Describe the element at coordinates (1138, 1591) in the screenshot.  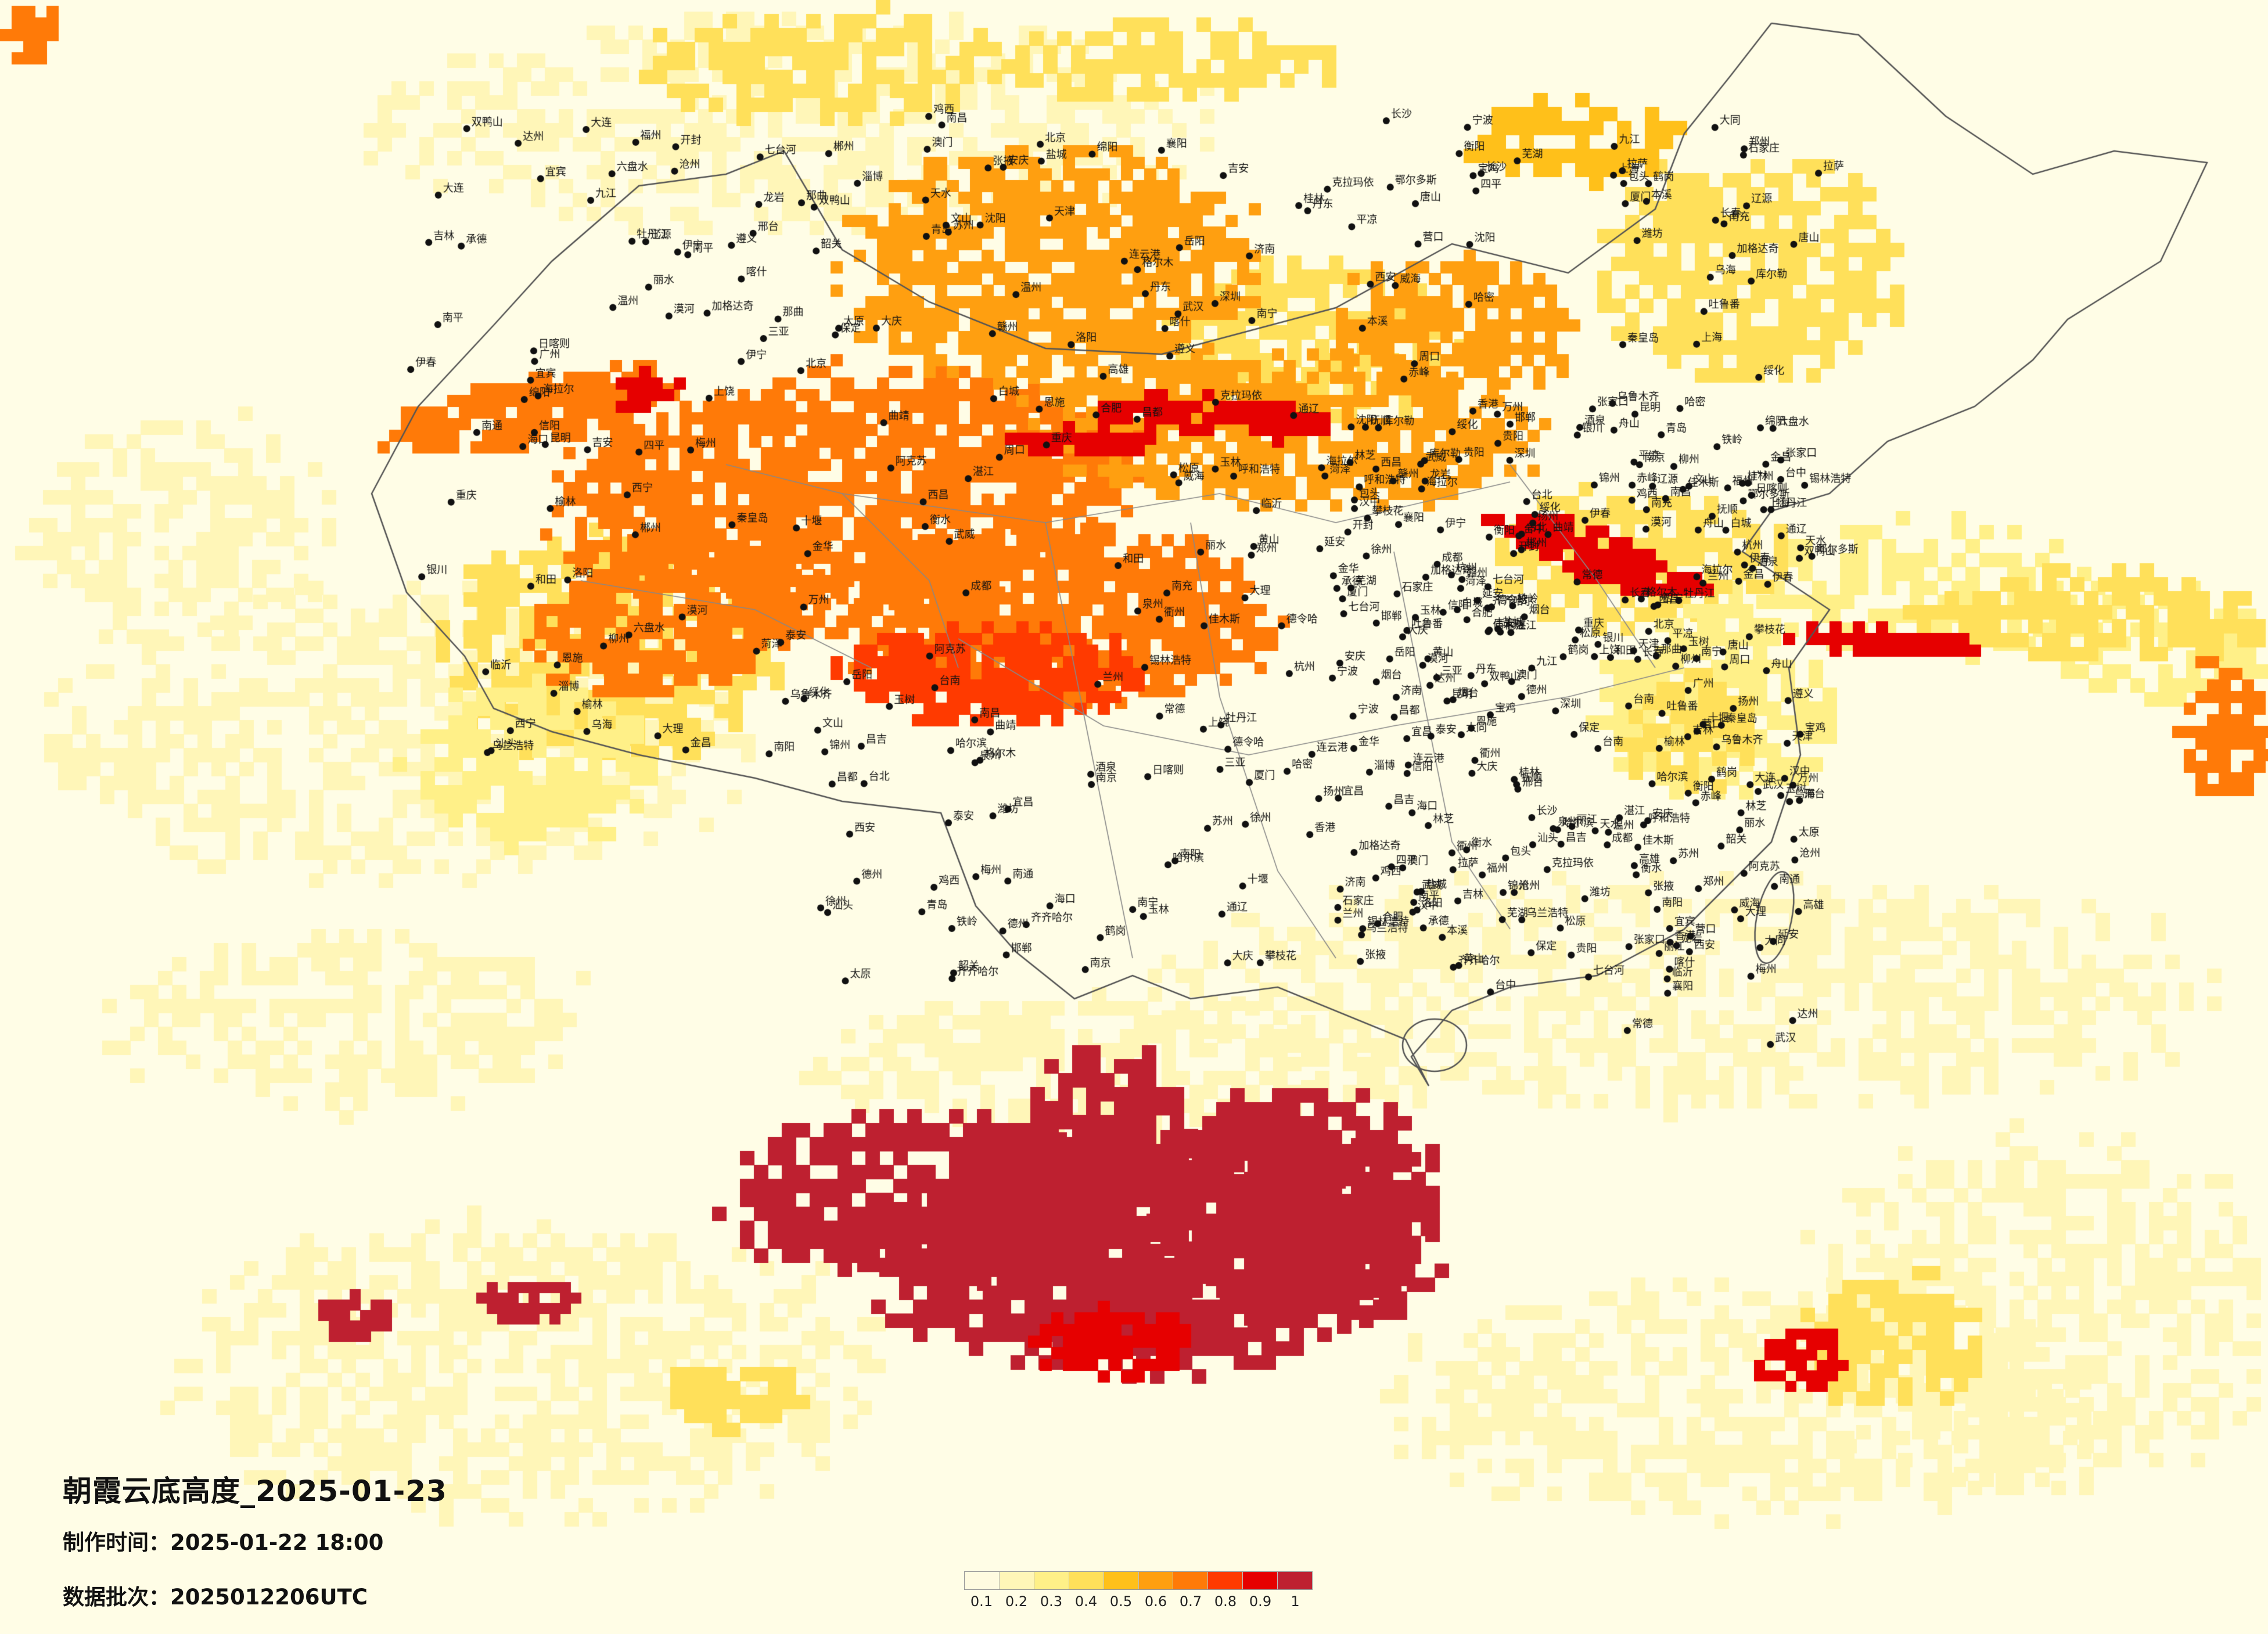
I see `color-legend: 0.1 0.2 0.3 0.4 0.5 0.6 0.7 0.8 0.9 1` at that location.